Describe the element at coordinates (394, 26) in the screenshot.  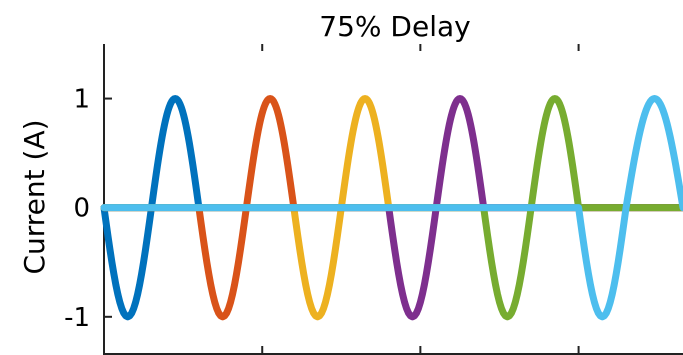
I see `chart-title: 75% Delay` at that location.